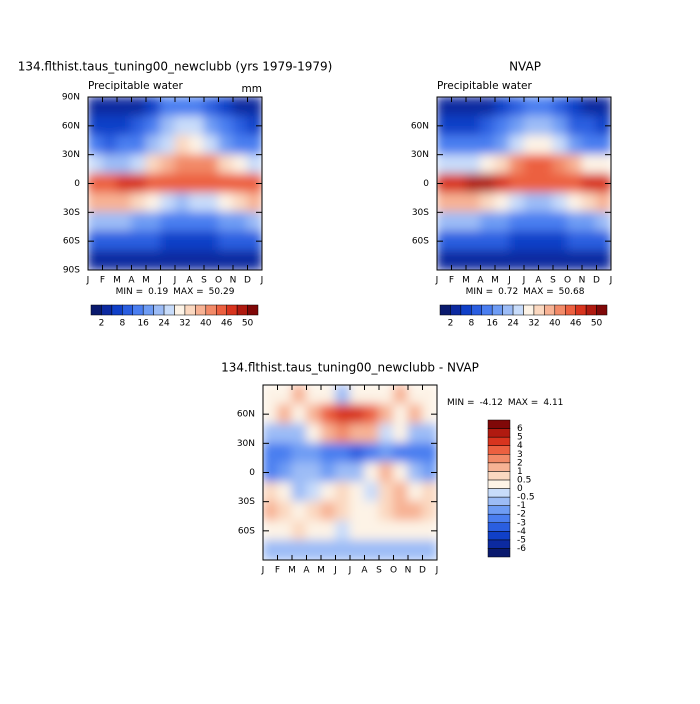  What do you see at coordinates (526, 498) in the screenshot?
I see `colorbar-label: -0.5` at bounding box center [526, 498].